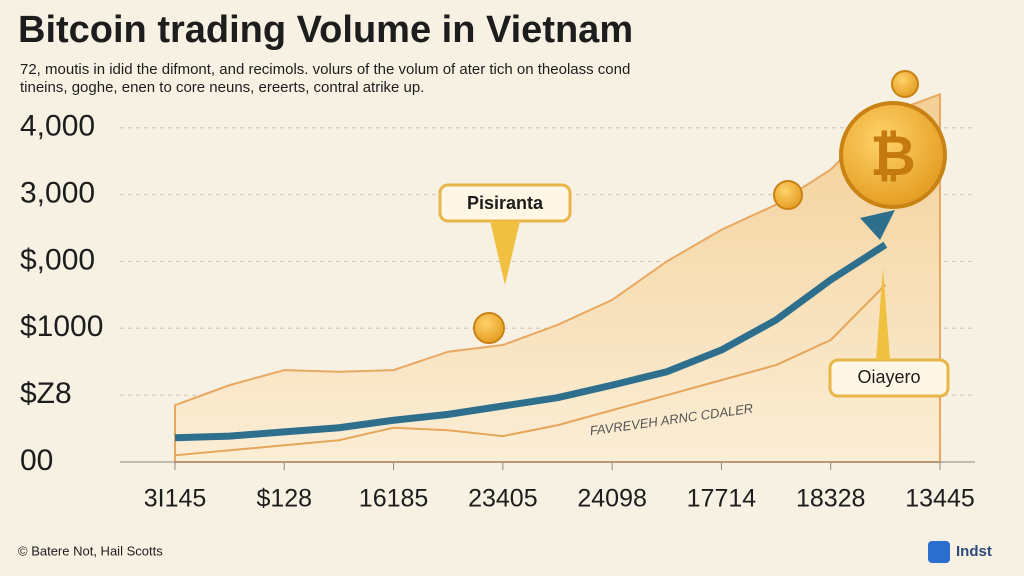 The width and height of the screenshot is (1024, 576). I want to click on x-tick-label: 13445, so click(940, 499).